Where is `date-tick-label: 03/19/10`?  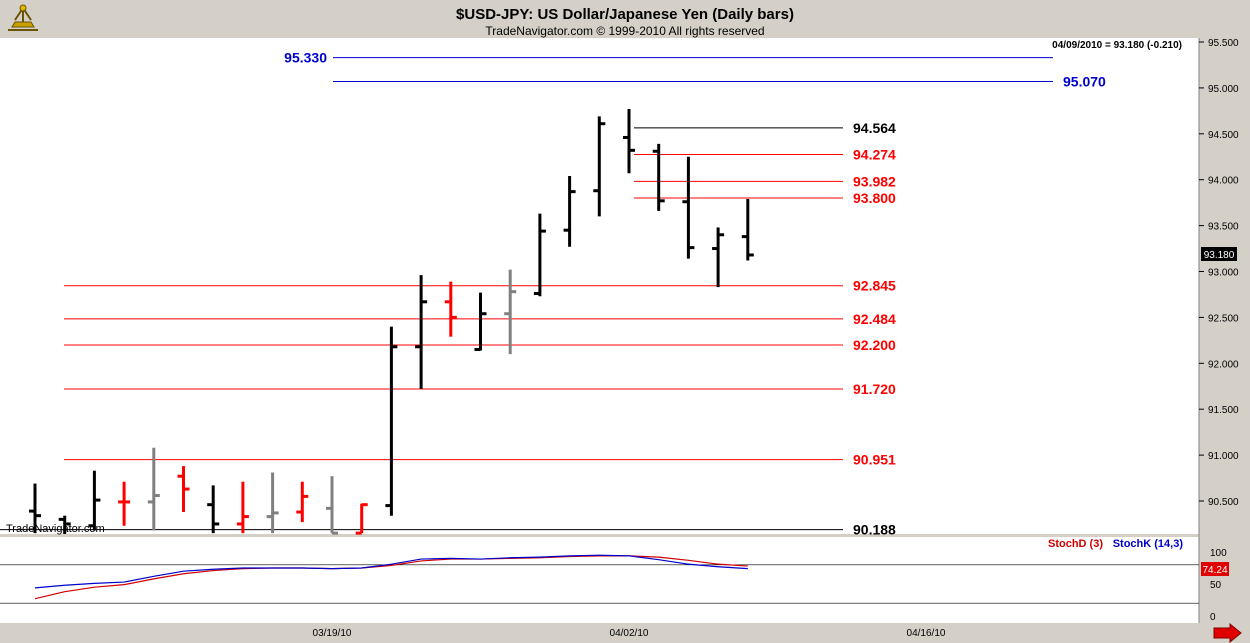
date-tick-label: 03/19/10 is located at coordinates (332, 633).